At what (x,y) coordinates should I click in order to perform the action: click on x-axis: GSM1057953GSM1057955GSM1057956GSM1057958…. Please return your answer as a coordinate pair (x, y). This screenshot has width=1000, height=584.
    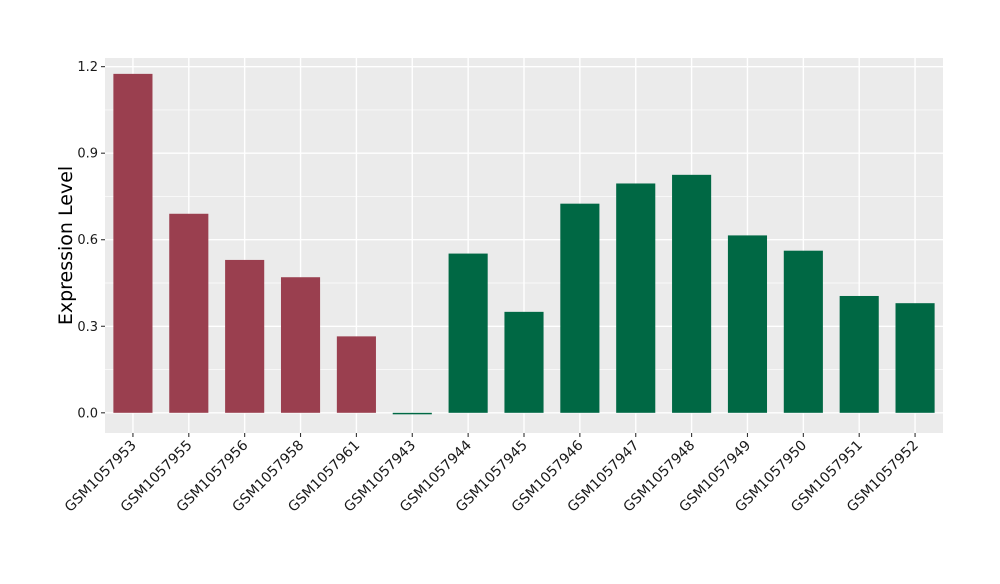
    Looking at the image, I should click on (492, 474).